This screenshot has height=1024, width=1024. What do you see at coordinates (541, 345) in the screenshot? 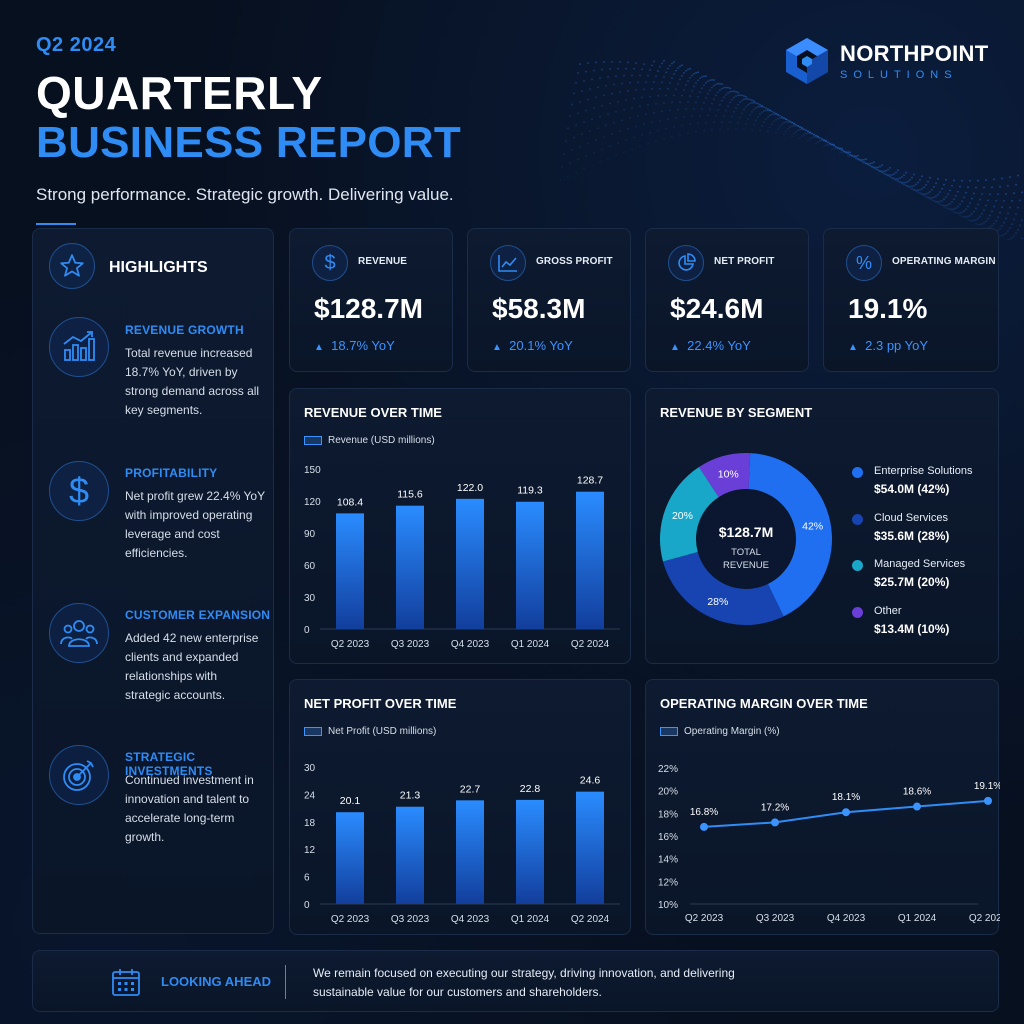
I see `kpi-delta-text: 20.1% YoY` at bounding box center [541, 345].